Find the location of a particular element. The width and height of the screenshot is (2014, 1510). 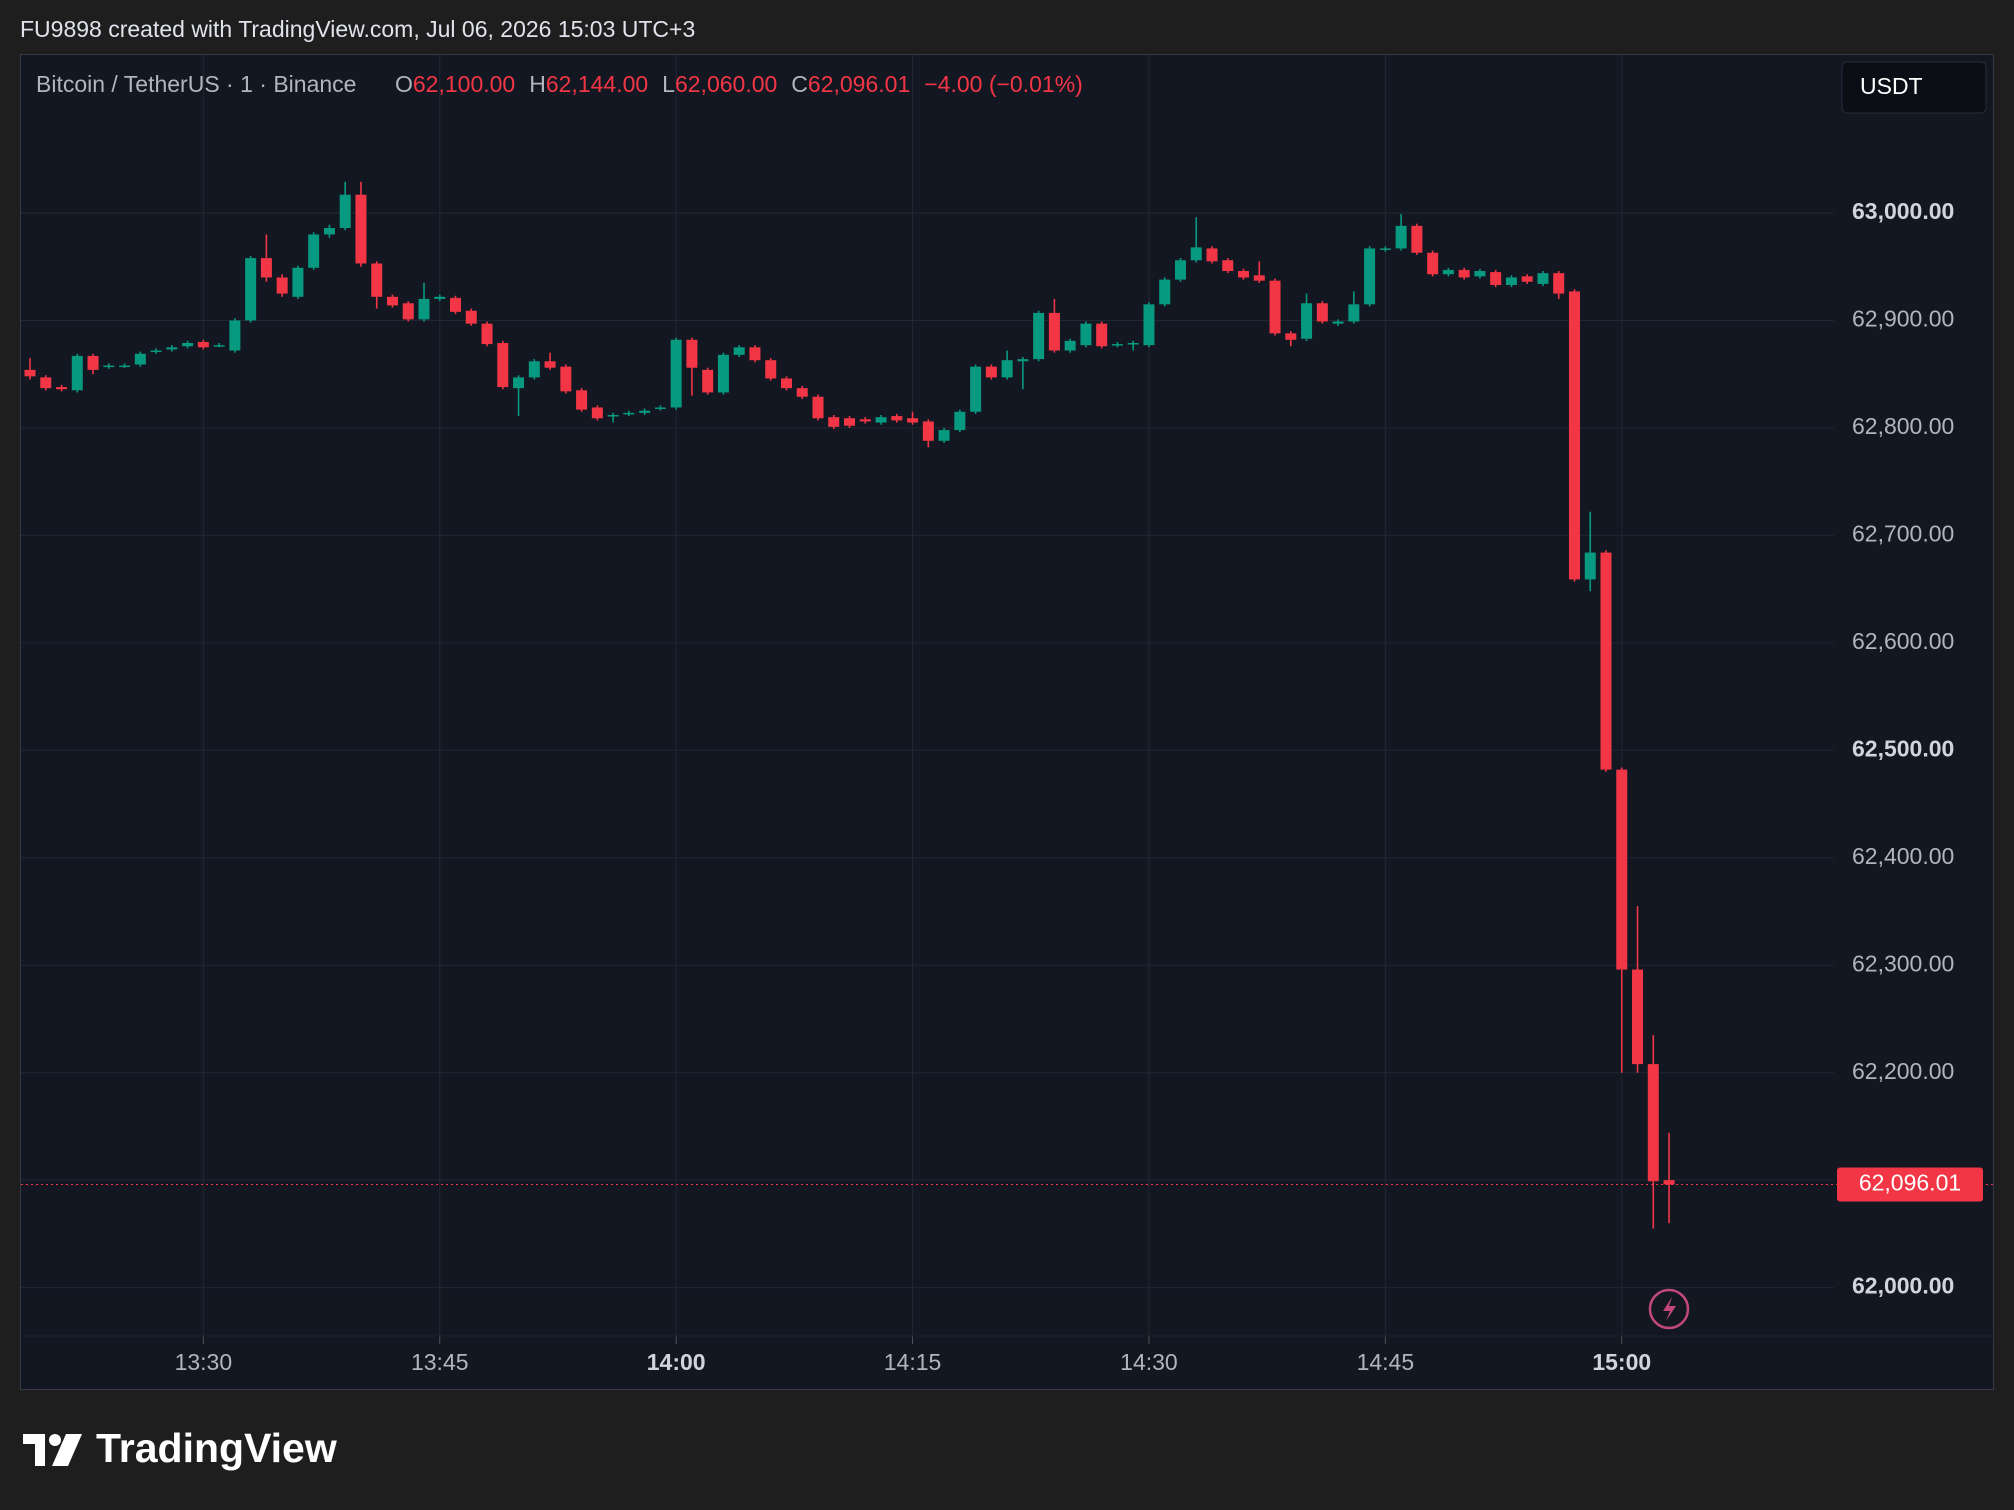

x-tick-label: 14:15 is located at coordinates (913, 1362).